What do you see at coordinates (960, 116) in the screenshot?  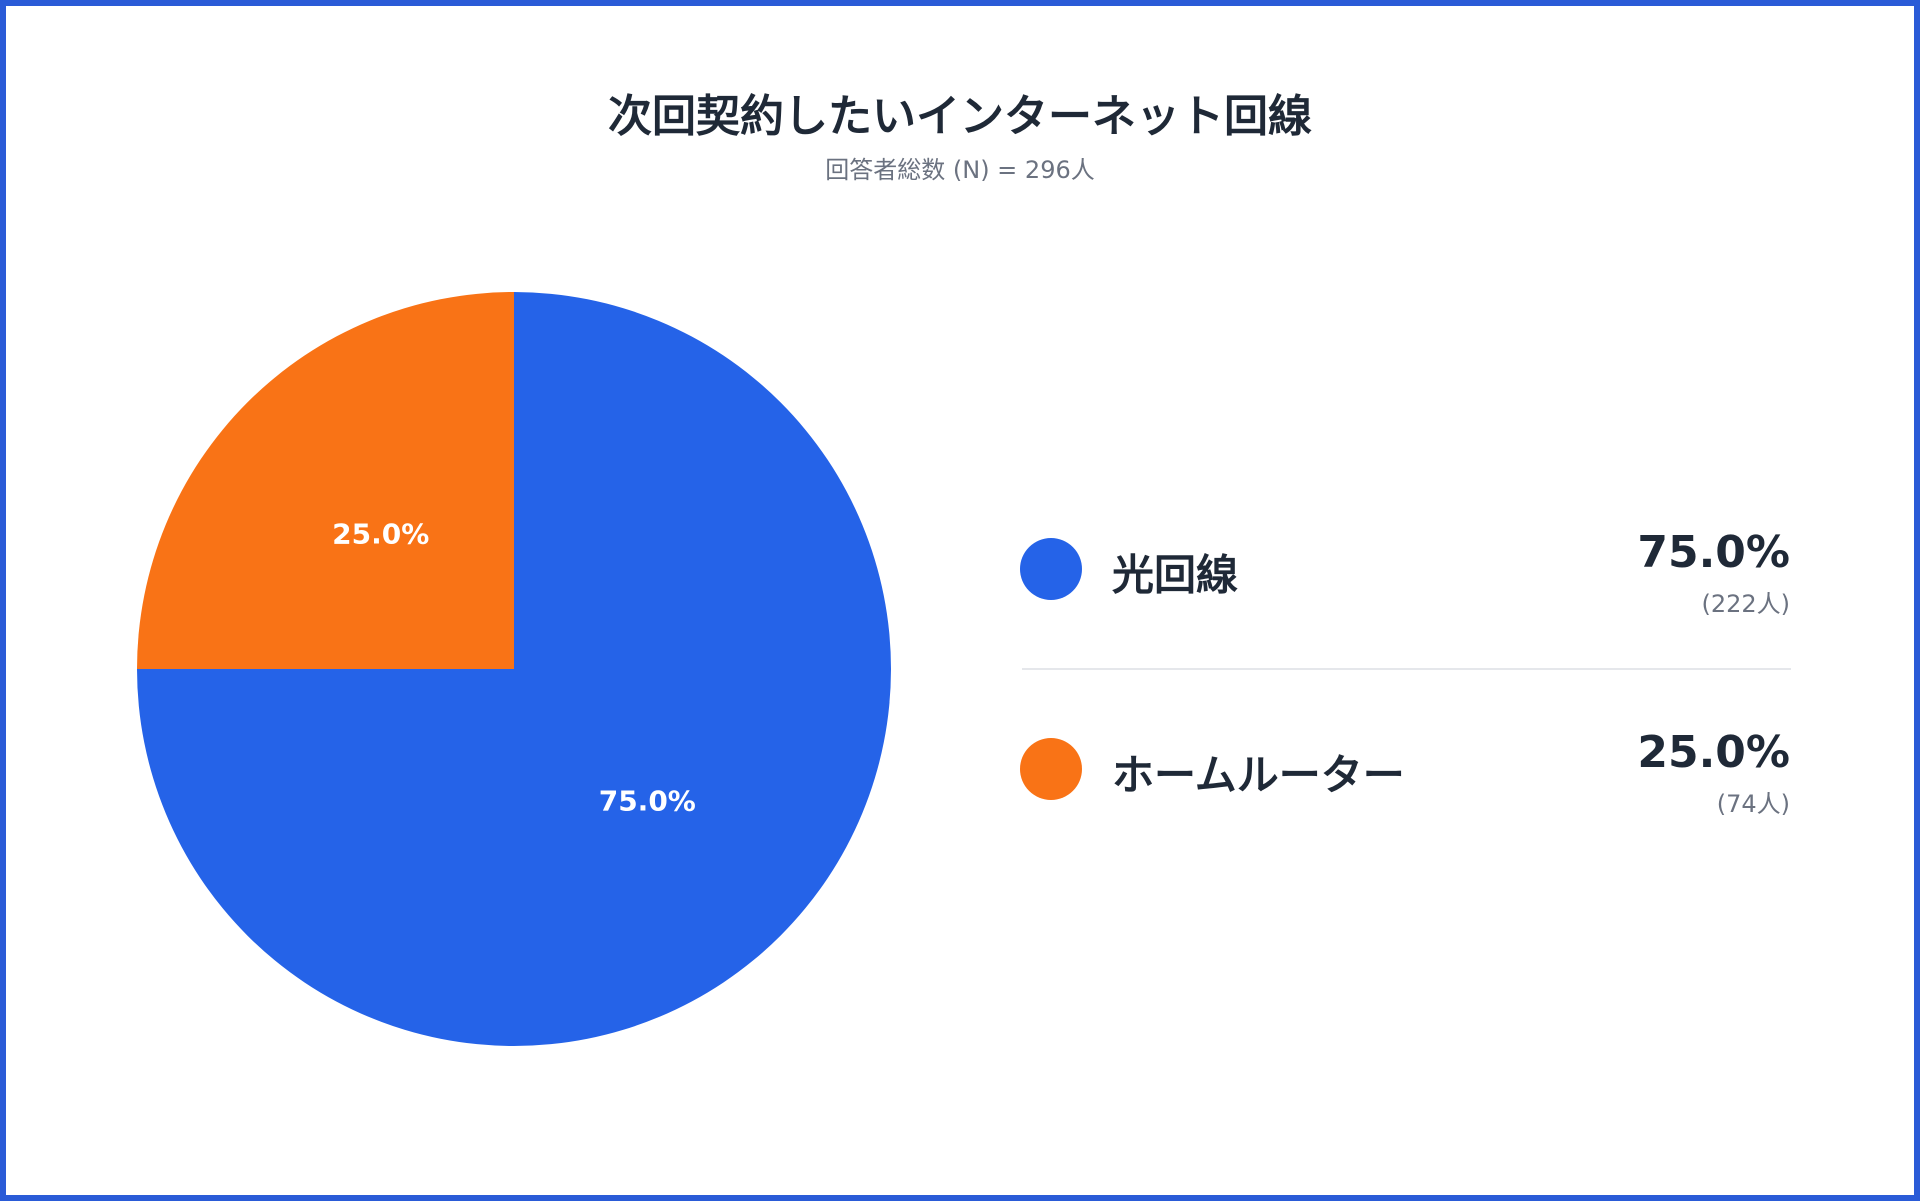 I see `chart-title: 次回契約したいインターネット回線` at bounding box center [960, 116].